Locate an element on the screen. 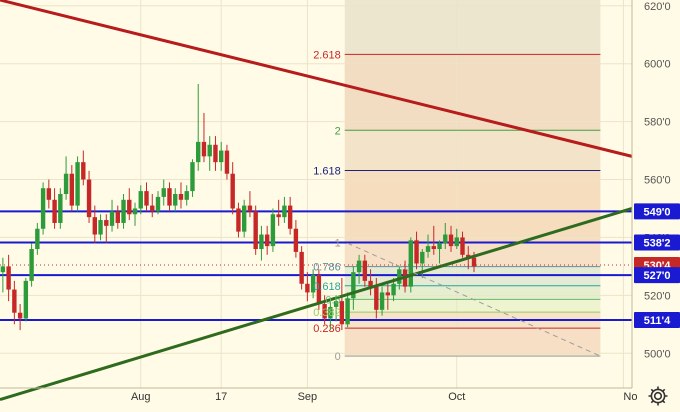 The width and height of the screenshot is (680, 412). fib-level-label: 0 is located at coordinates (338, 357).